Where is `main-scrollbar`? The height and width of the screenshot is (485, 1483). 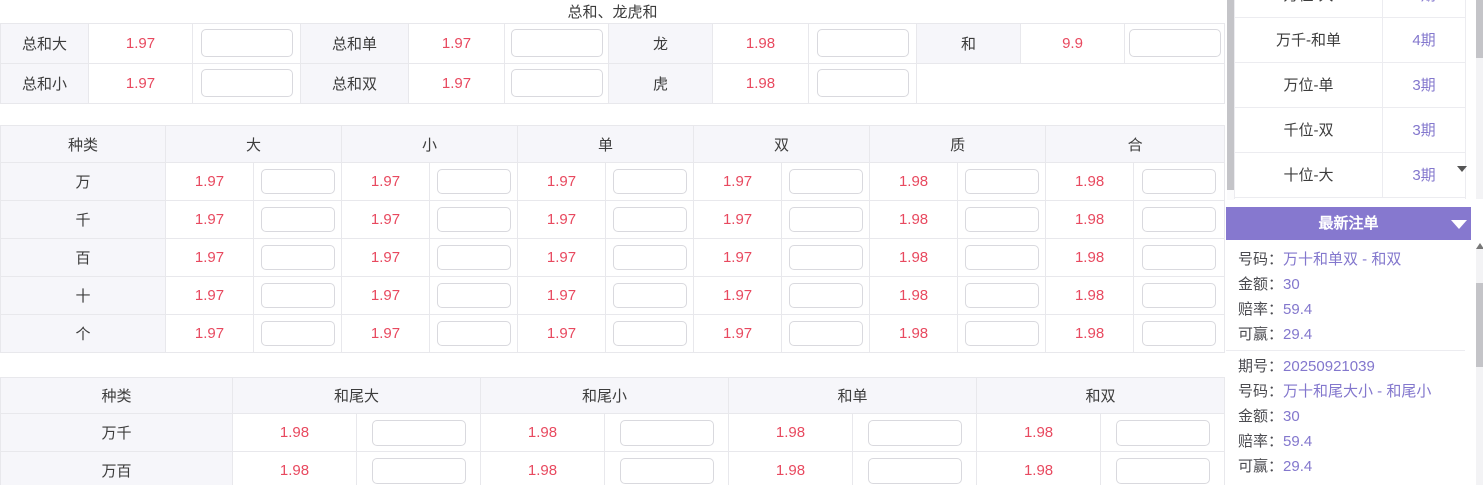
main-scrollbar is located at coordinates (1230, 100).